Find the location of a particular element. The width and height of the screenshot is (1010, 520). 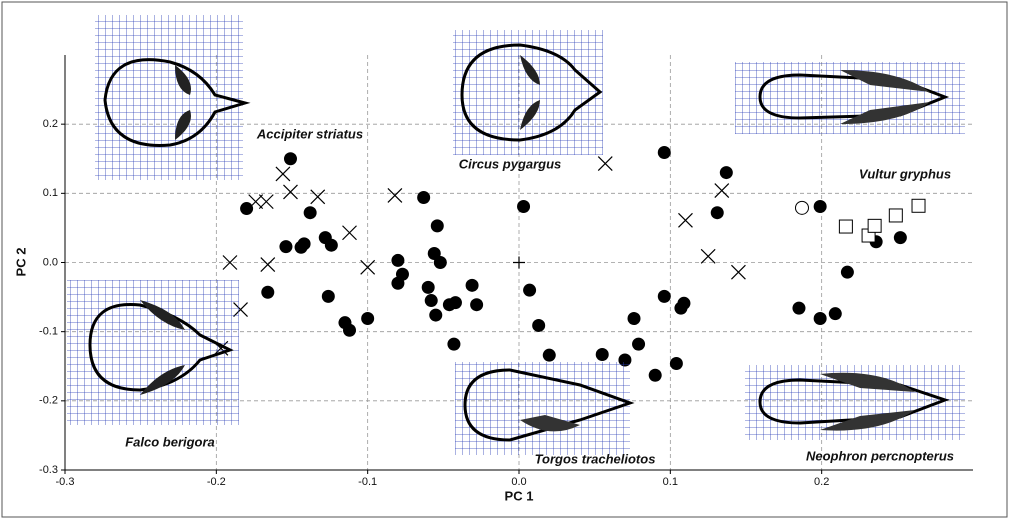

annotation: Neophron percnopterus is located at coordinates (880, 455).